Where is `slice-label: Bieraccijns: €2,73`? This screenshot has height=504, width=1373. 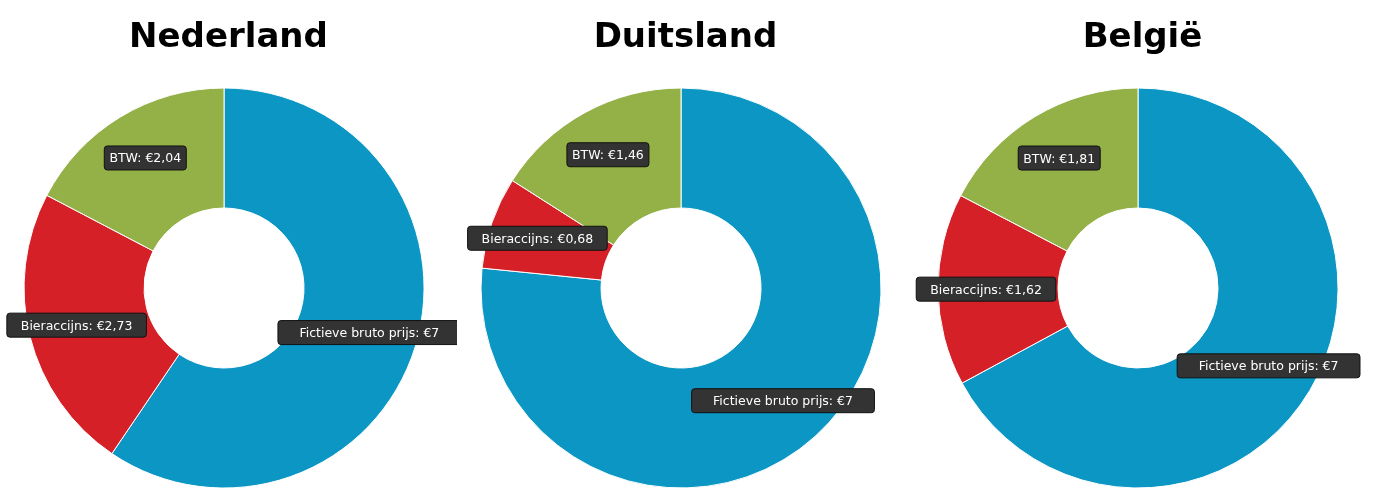
slice-label: Bieraccijns: €2,73 is located at coordinates (76, 325).